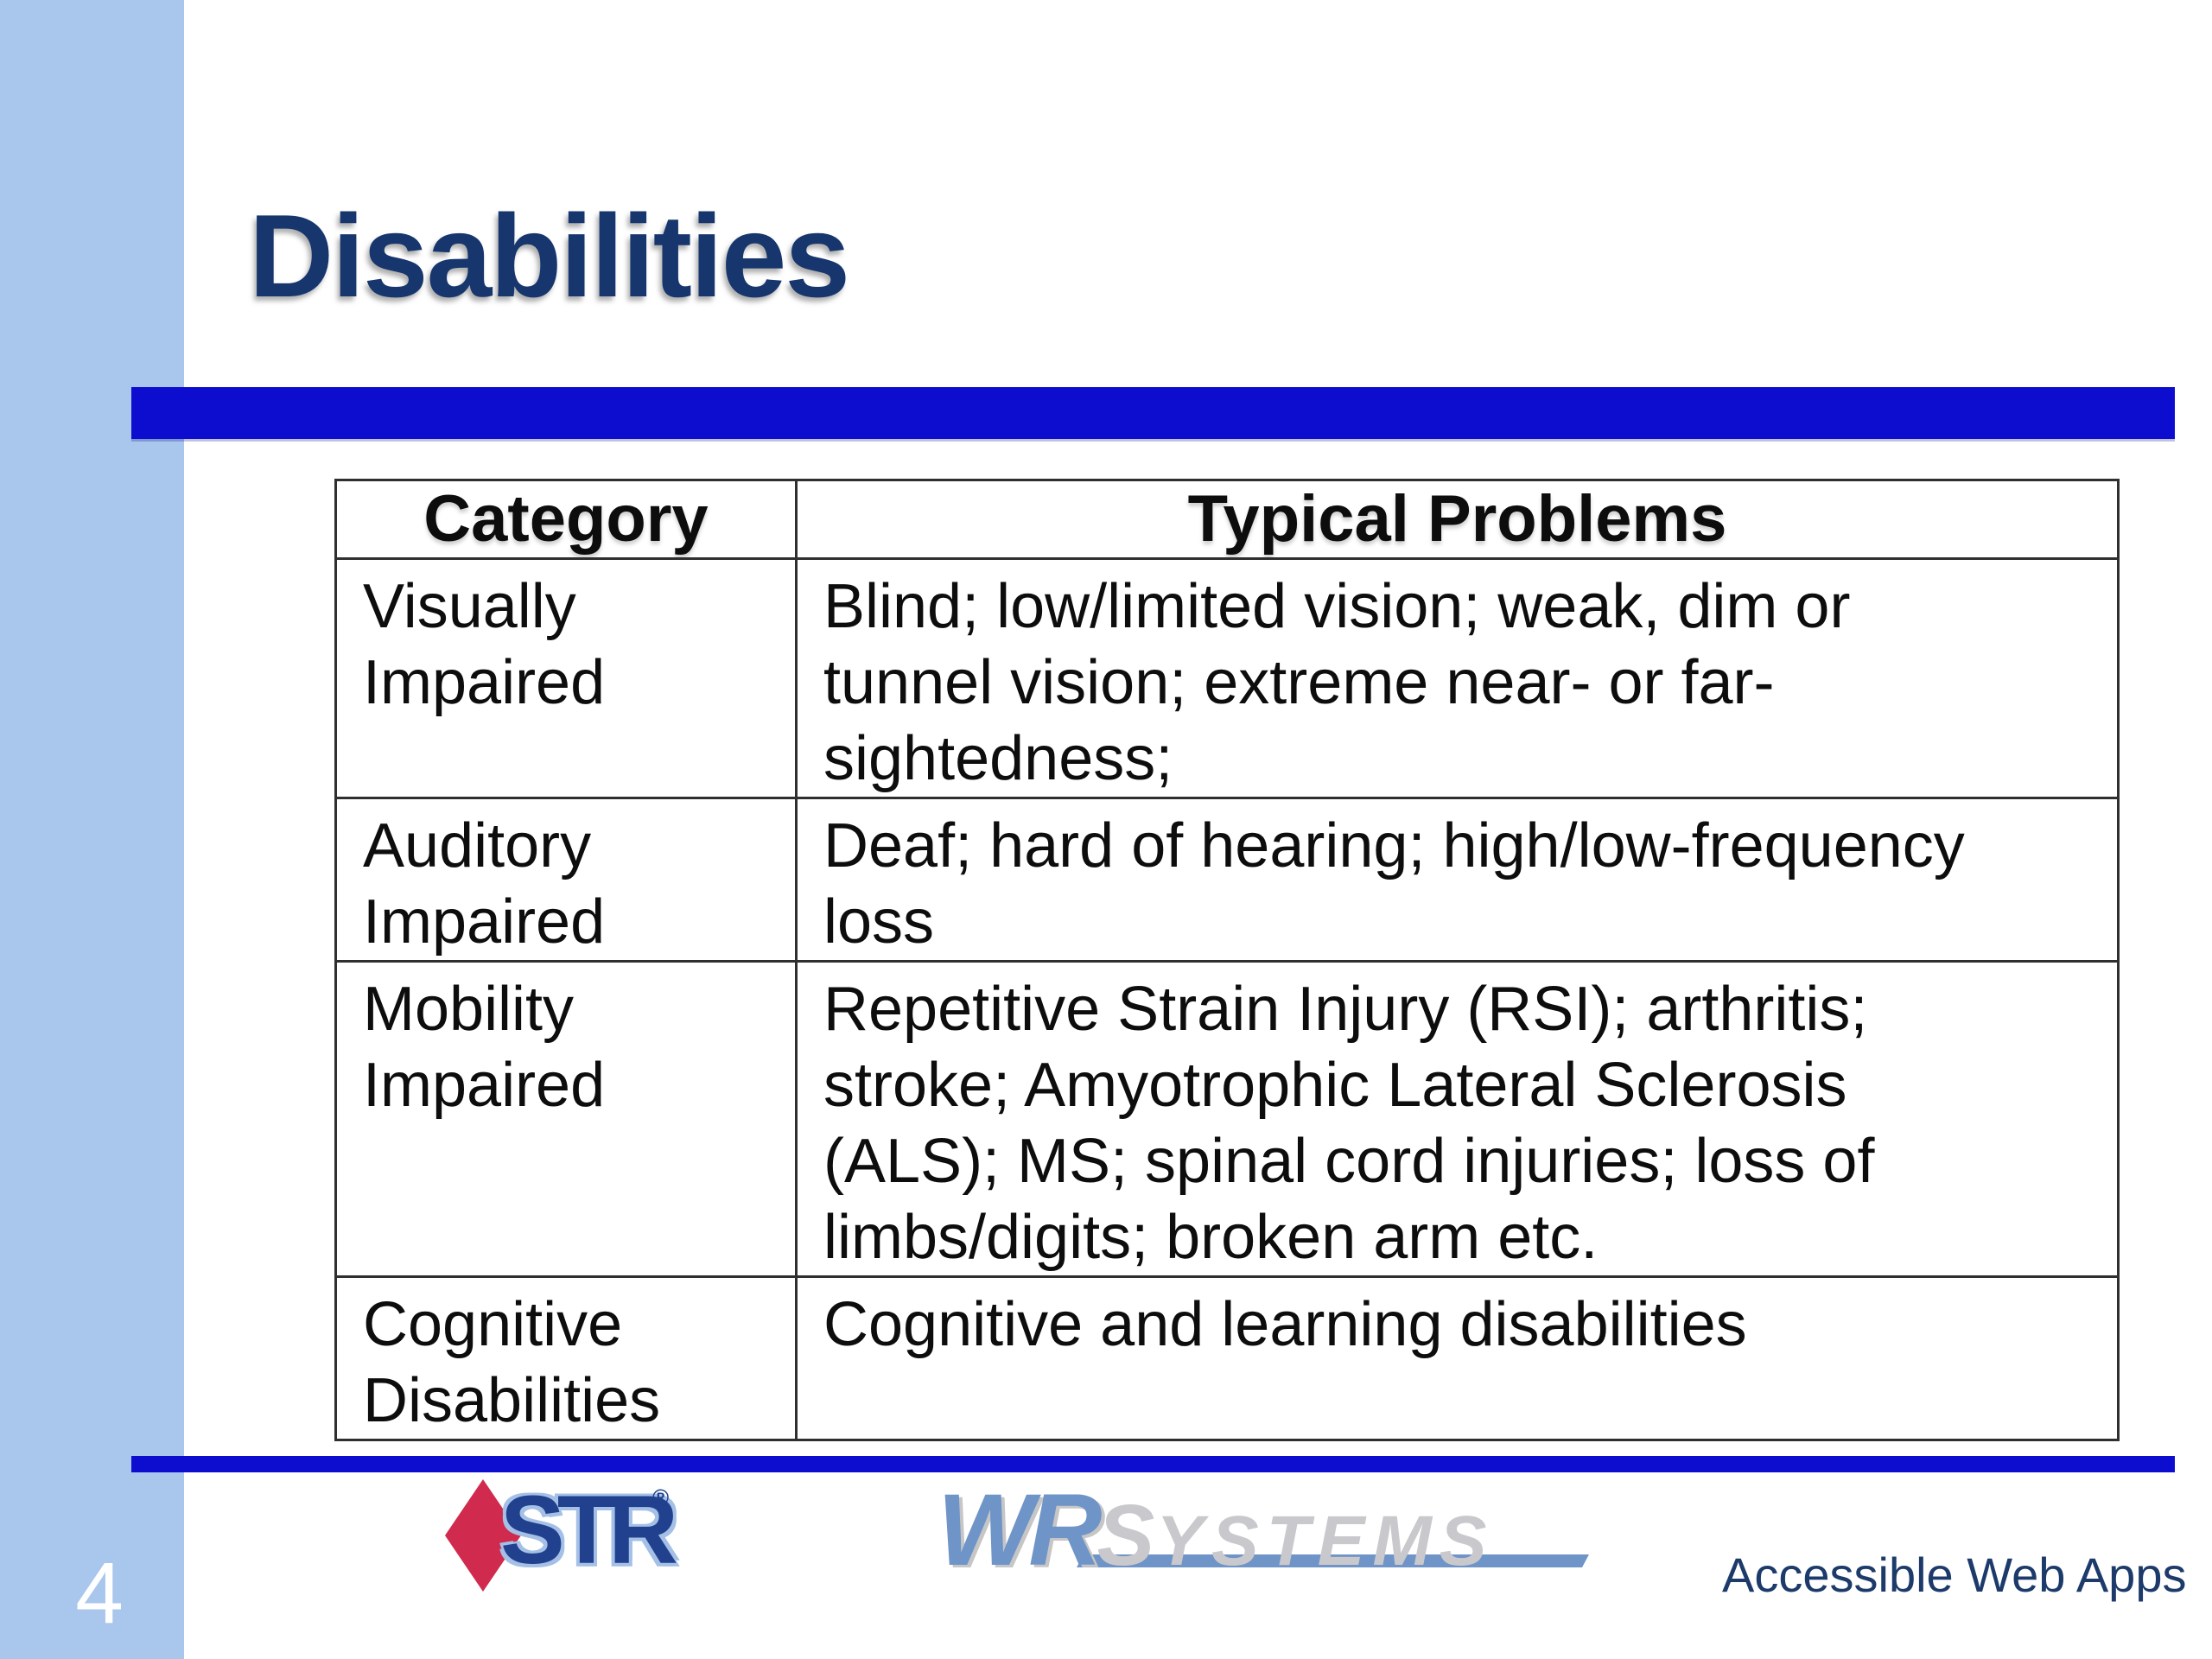 Image resolution: width=2212 pixels, height=1659 pixels. I want to click on category-cell: Cognitive Disabilities, so click(566, 1358).